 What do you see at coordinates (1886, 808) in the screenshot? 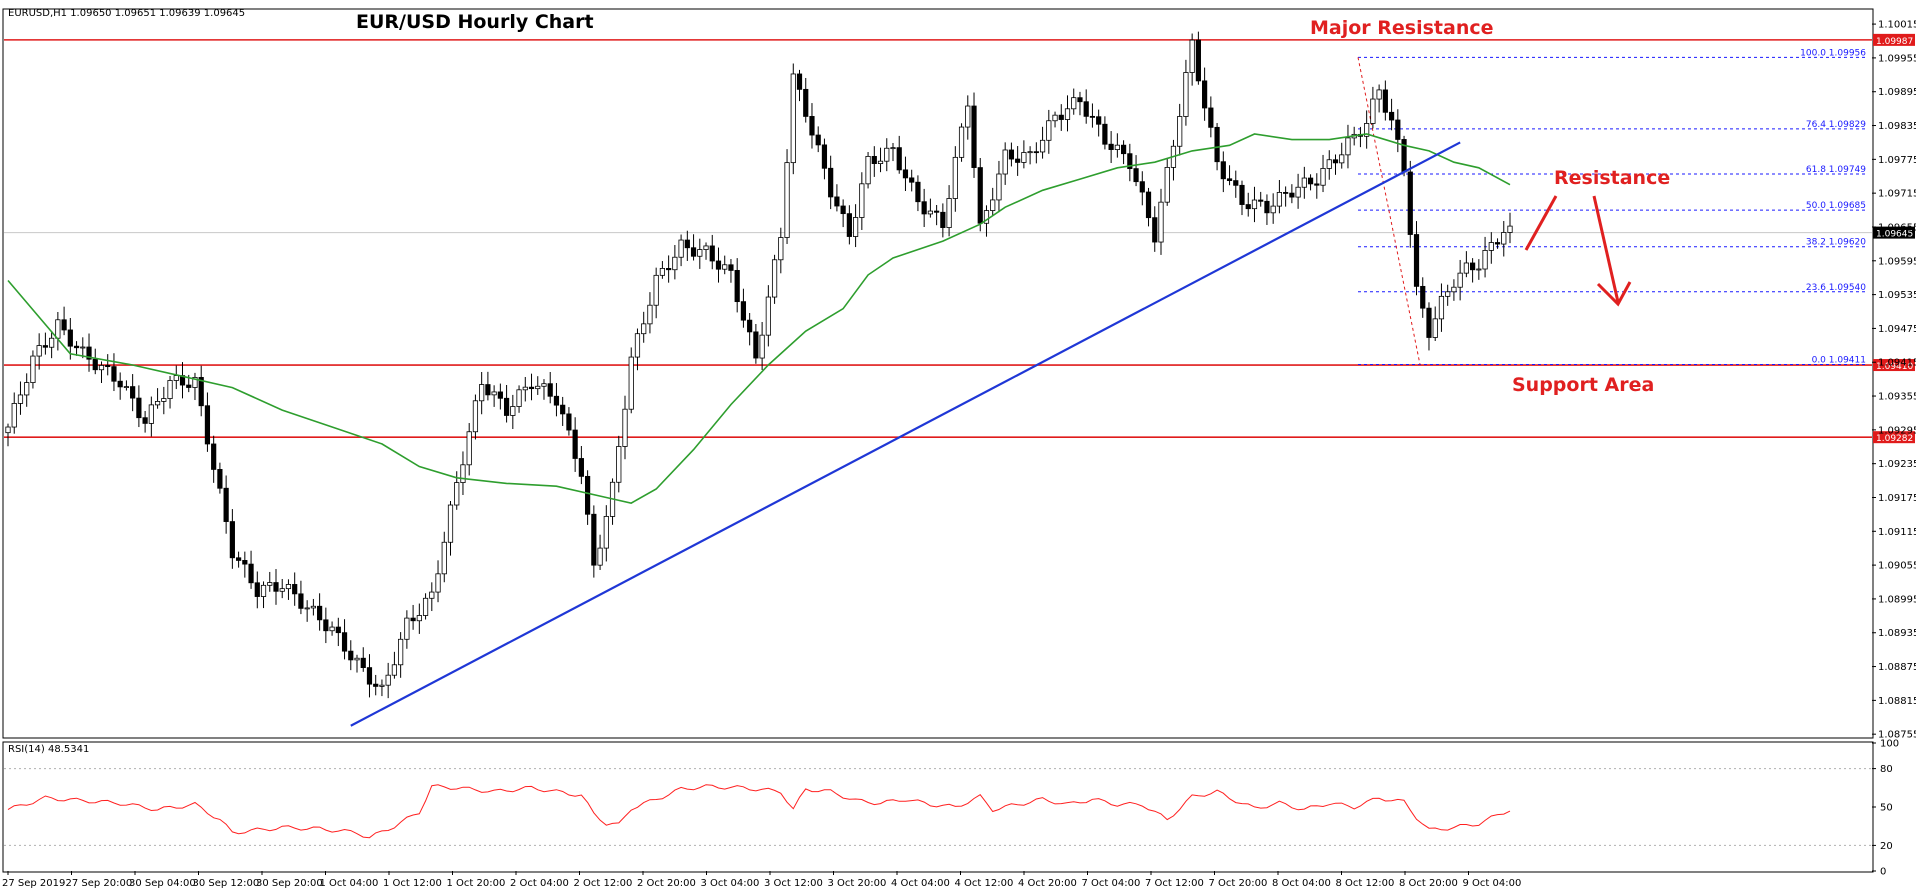
I see `rsi-y-tick-label: 50` at bounding box center [1886, 808].